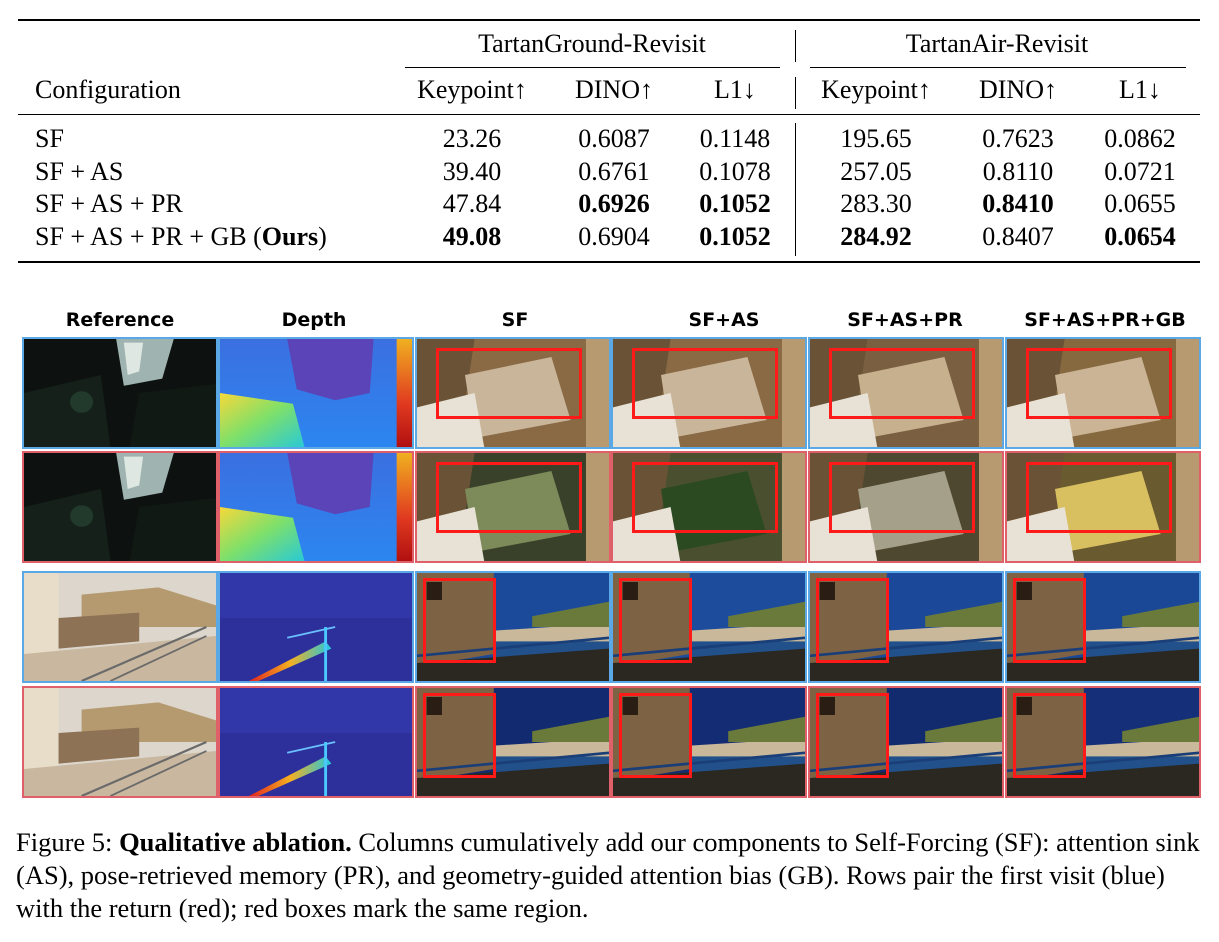  I want to click on config-text: SF, so click(49, 138).